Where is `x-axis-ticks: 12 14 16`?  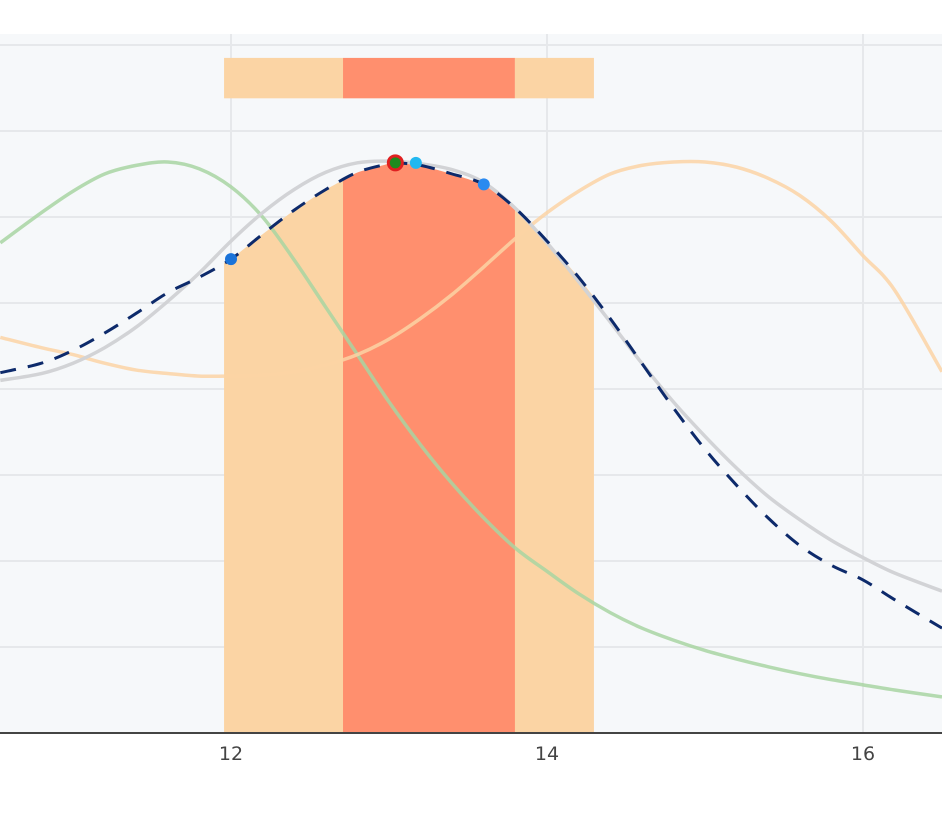
x-axis-ticks: 12 14 16 is located at coordinates (547, 754).